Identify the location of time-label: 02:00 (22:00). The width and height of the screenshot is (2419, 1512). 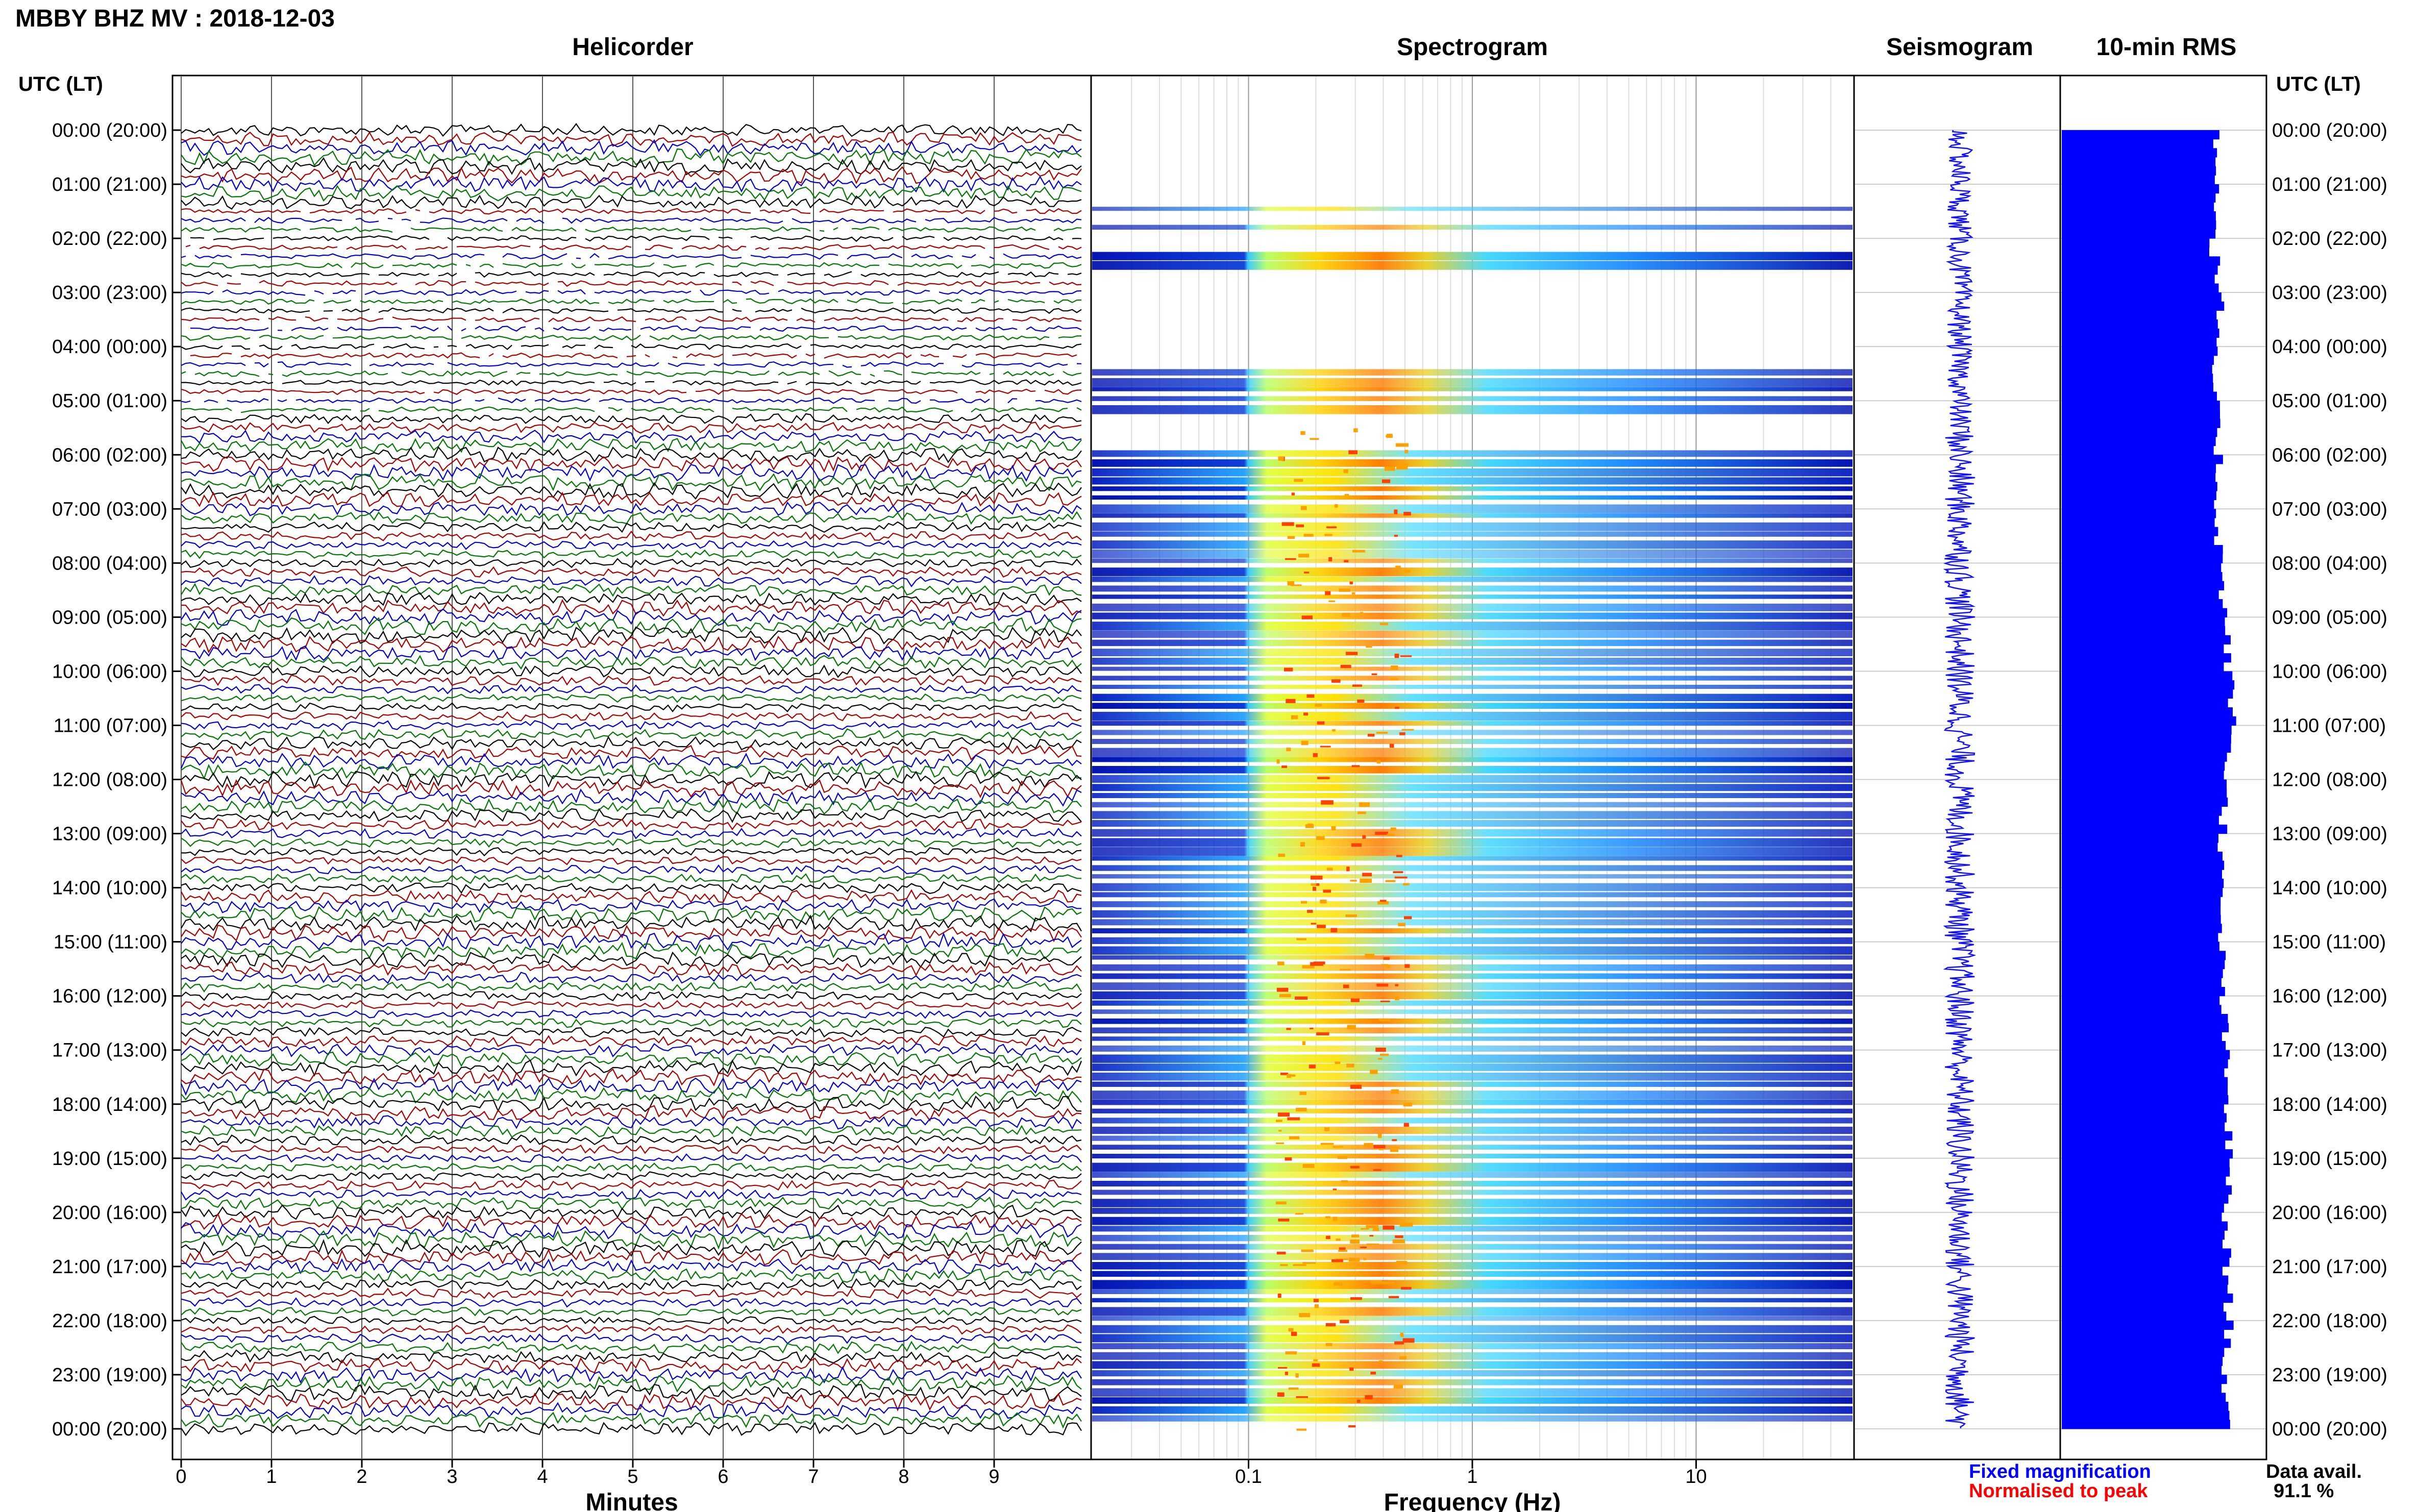
(109, 239).